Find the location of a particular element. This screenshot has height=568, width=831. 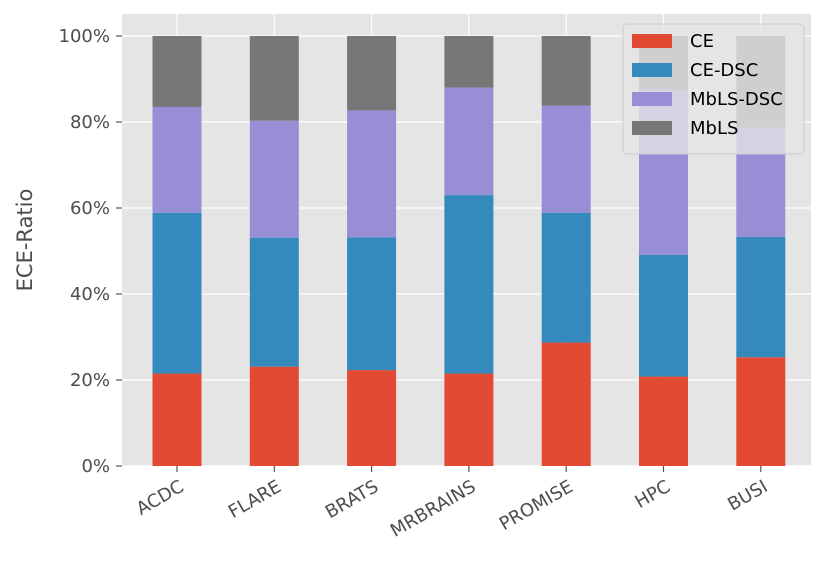

y-axis-ticks: 0% 20% 40% 60% 80% 100% is located at coordinates (90, 251).